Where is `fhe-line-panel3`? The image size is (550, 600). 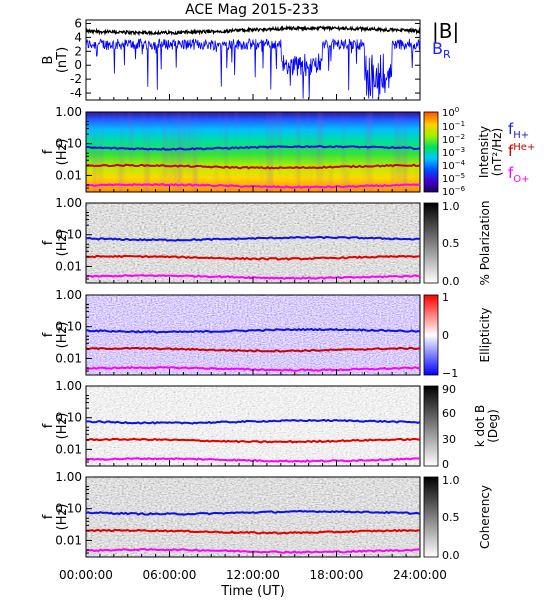
fhe-line-panel3 is located at coordinates (253, 257).